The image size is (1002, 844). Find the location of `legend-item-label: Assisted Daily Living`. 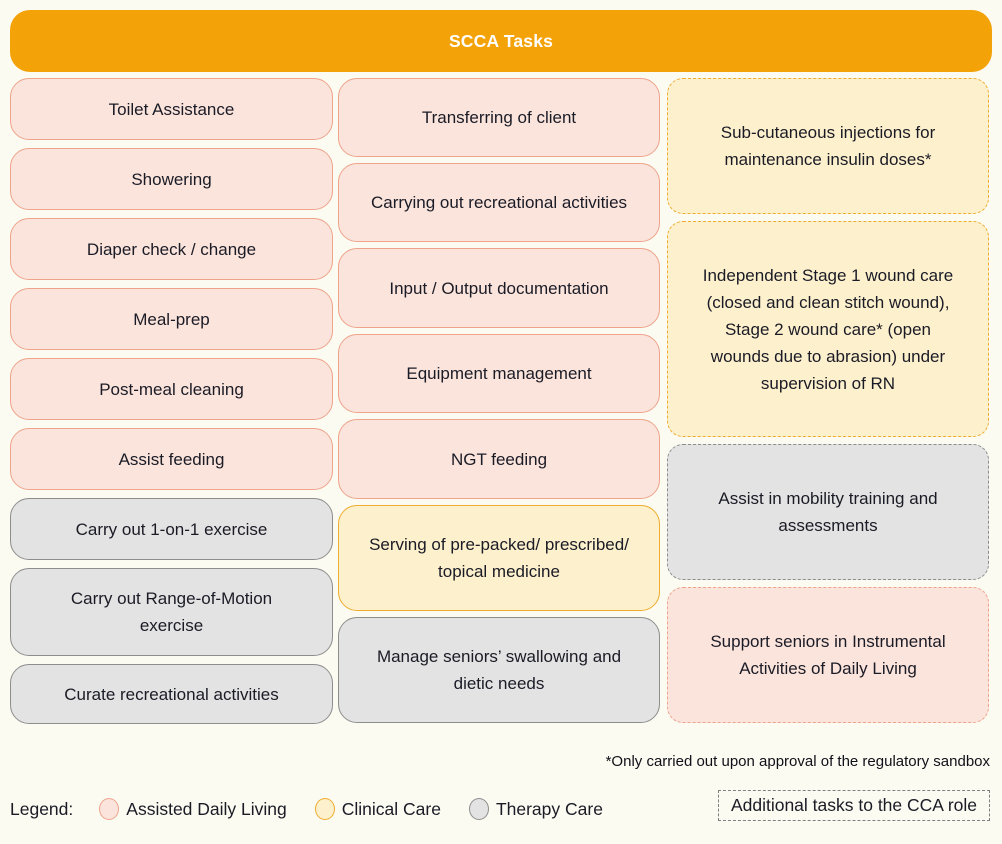

legend-item-label: Assisted Daily Living is located at coordinates (206, 808).